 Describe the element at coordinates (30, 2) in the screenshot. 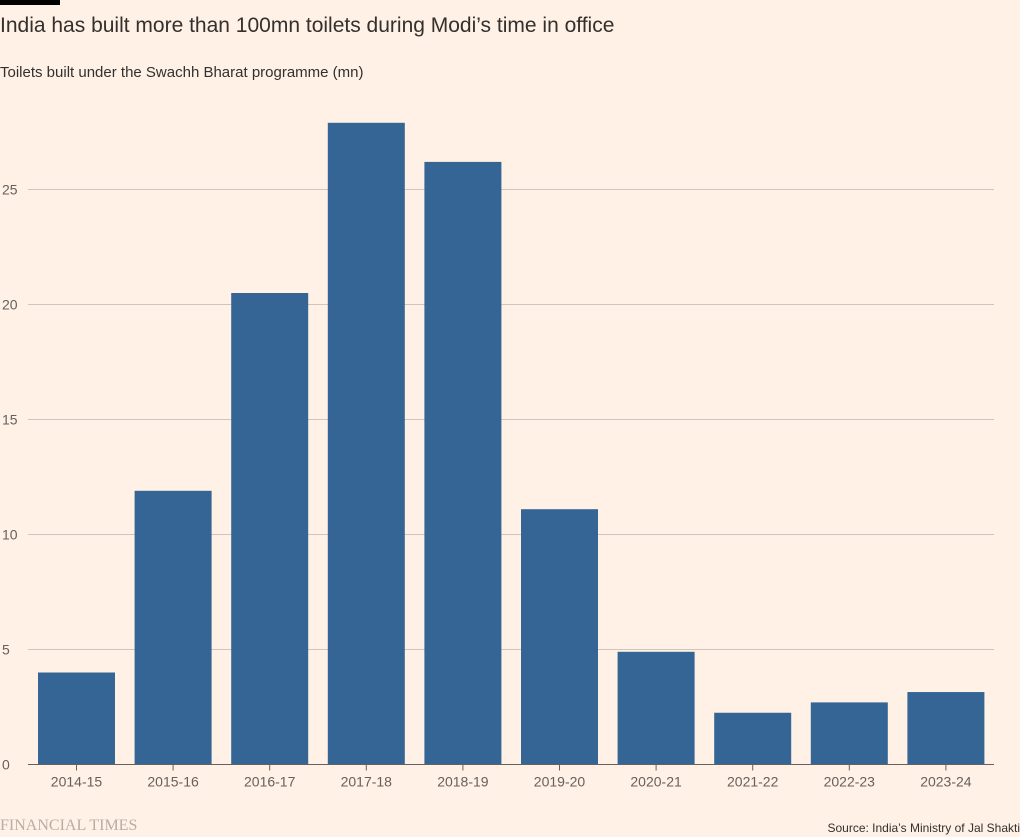

I see `top-accent-bar` at that location.